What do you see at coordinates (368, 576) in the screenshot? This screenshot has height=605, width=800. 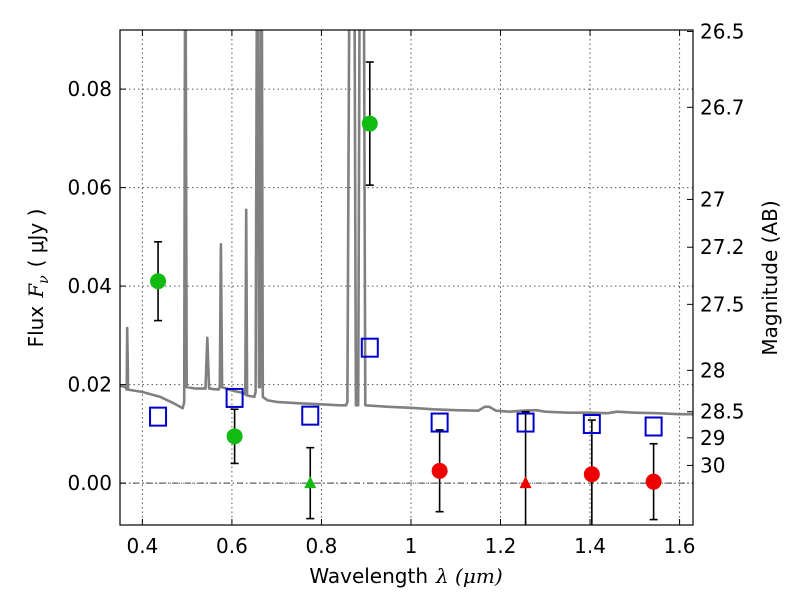 I see `x-axis-label-text: Wavelength` at bounding box center [368, 576].